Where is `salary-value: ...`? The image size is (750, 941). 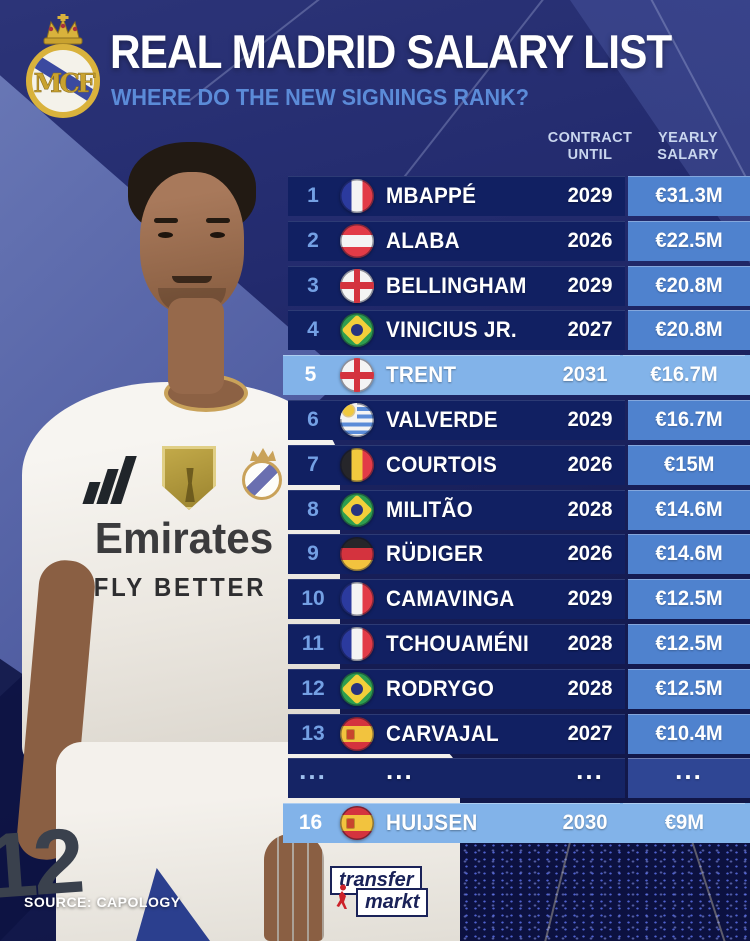
salary-value: ... is located at coordinates (689, 769).